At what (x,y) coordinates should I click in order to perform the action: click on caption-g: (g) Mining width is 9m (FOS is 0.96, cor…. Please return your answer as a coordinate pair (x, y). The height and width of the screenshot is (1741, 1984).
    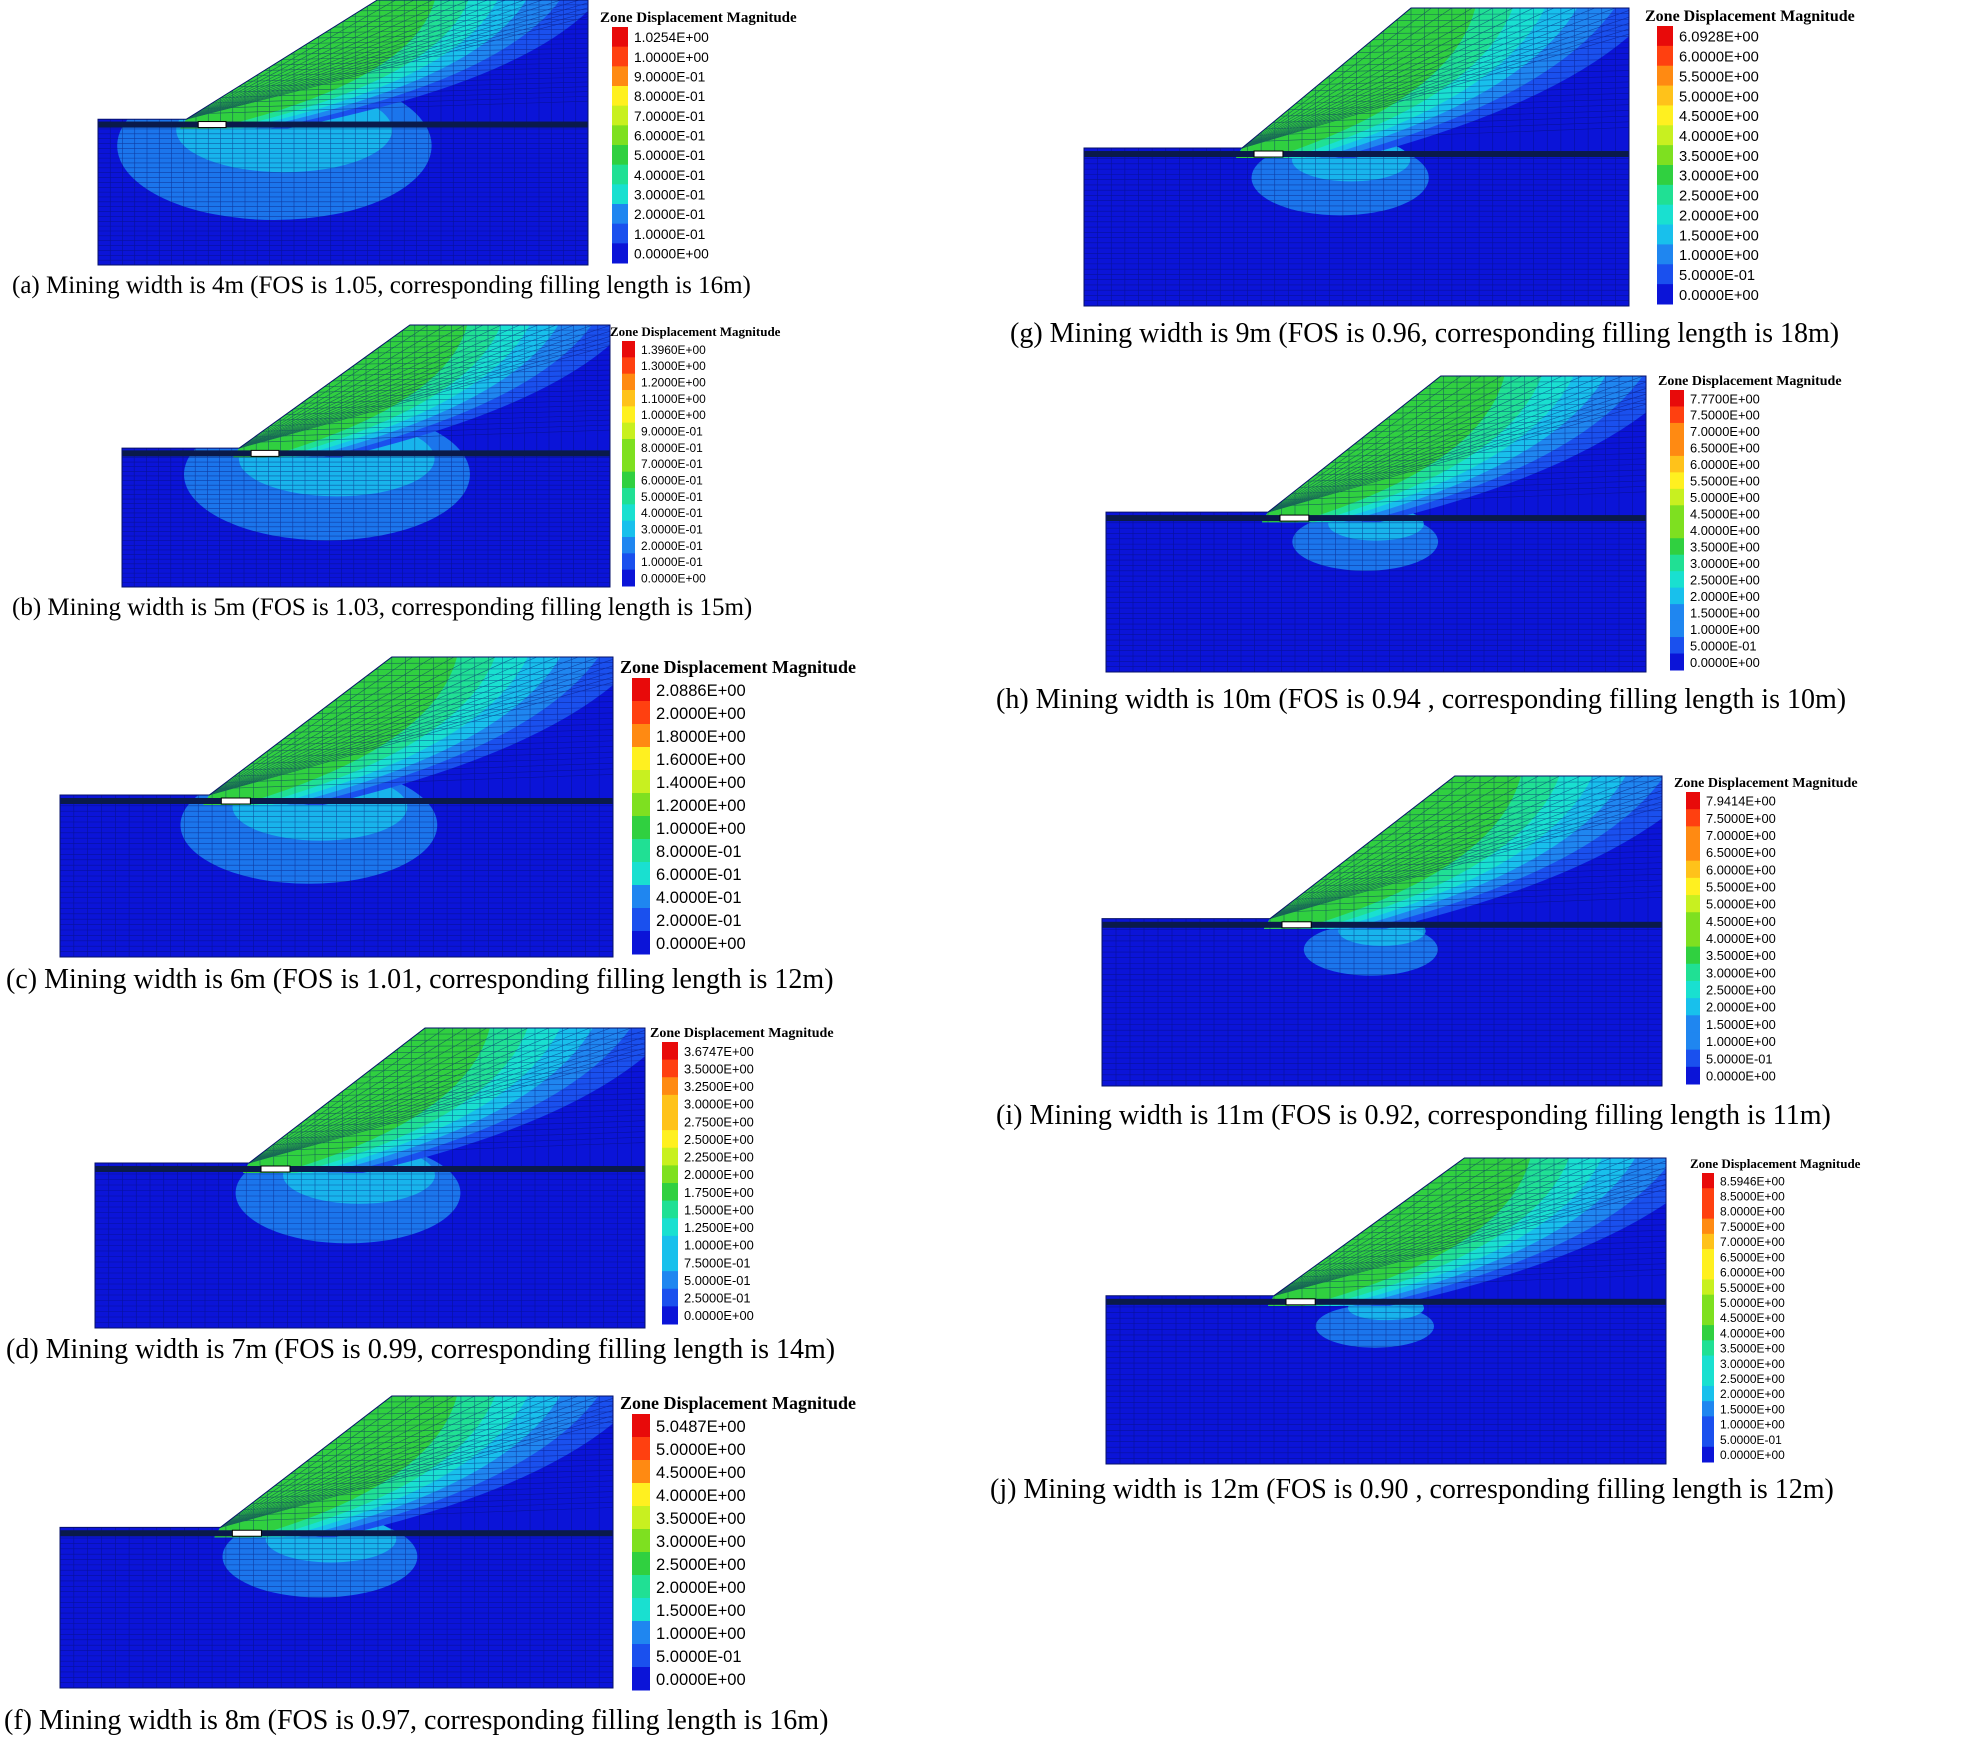
    Looking at the image, I should click on (1425, 333).